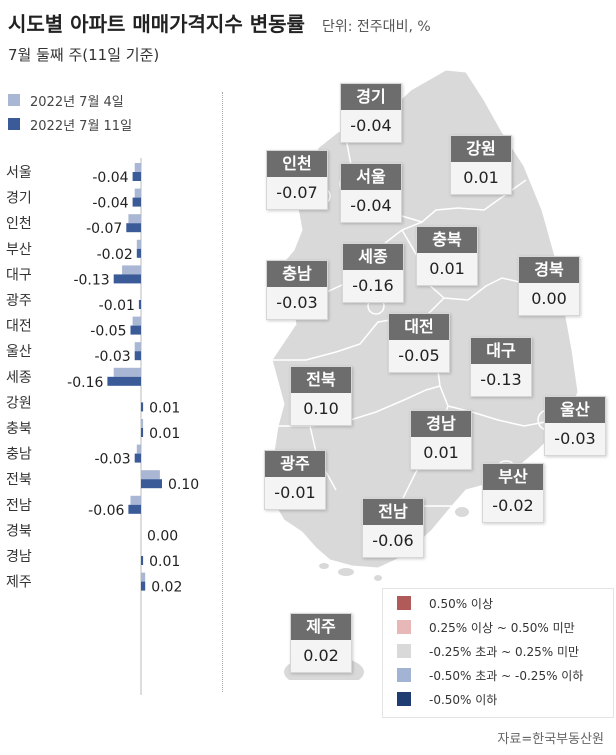 The height and width of the screenshot is (755, 616). What do you see at coordinates (19, 531) in the screenshot?
I see `category-label: 경북` at bounding box center [19, 531].